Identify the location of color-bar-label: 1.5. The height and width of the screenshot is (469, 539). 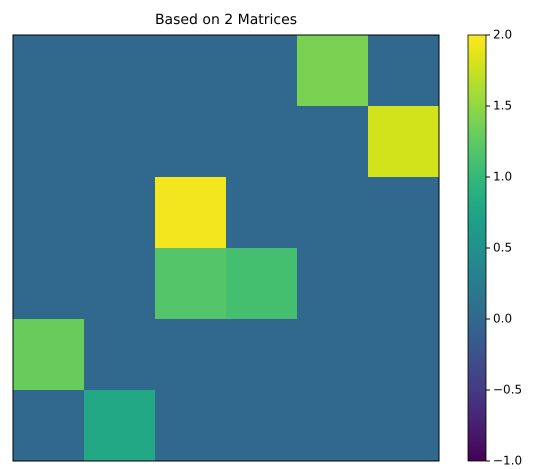
(502, 105).